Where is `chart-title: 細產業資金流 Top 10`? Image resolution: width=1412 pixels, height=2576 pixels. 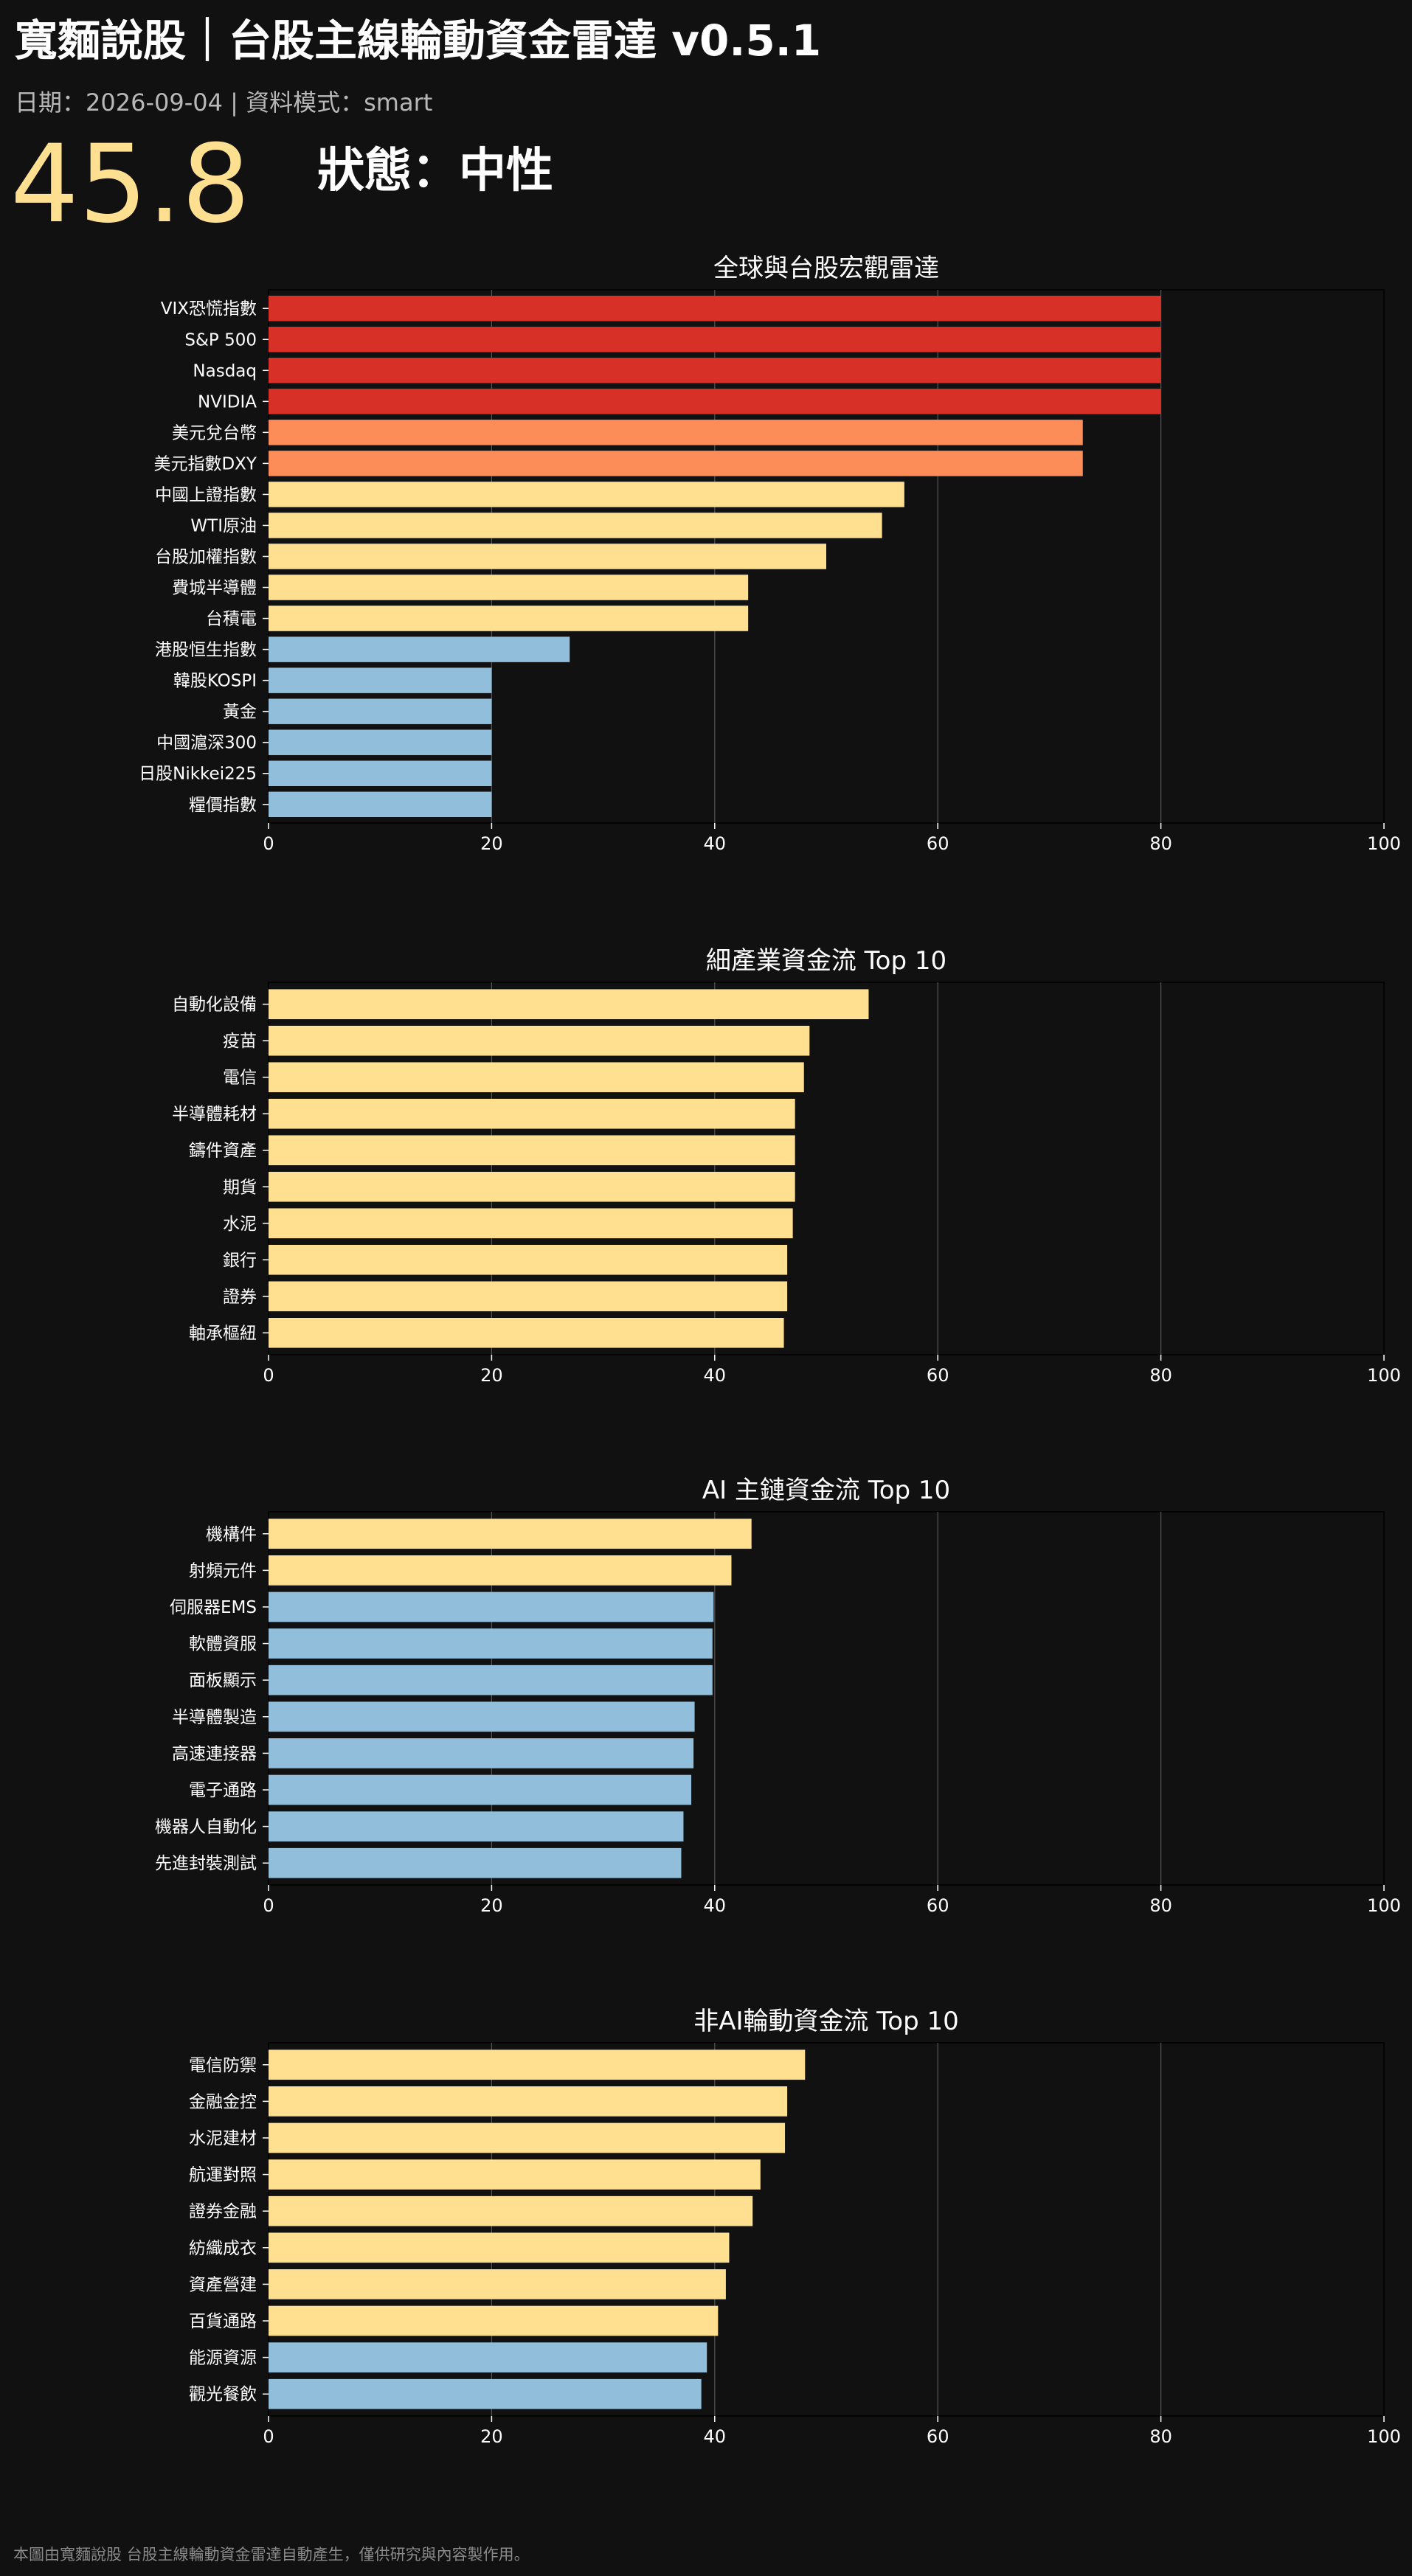 chart-title: 細產業資金流 Top 10 is located at coordinates (826, 961).